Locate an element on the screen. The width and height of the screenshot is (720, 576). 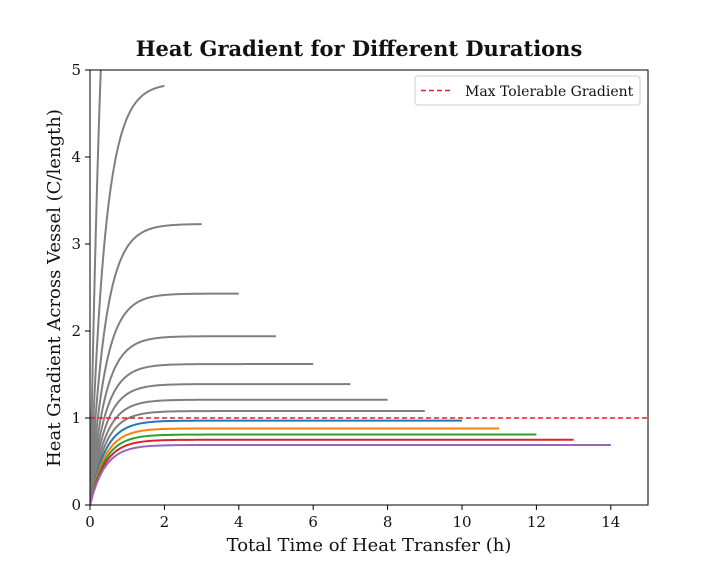
x-tick-label: 10 is located at coordinates (461, 522).